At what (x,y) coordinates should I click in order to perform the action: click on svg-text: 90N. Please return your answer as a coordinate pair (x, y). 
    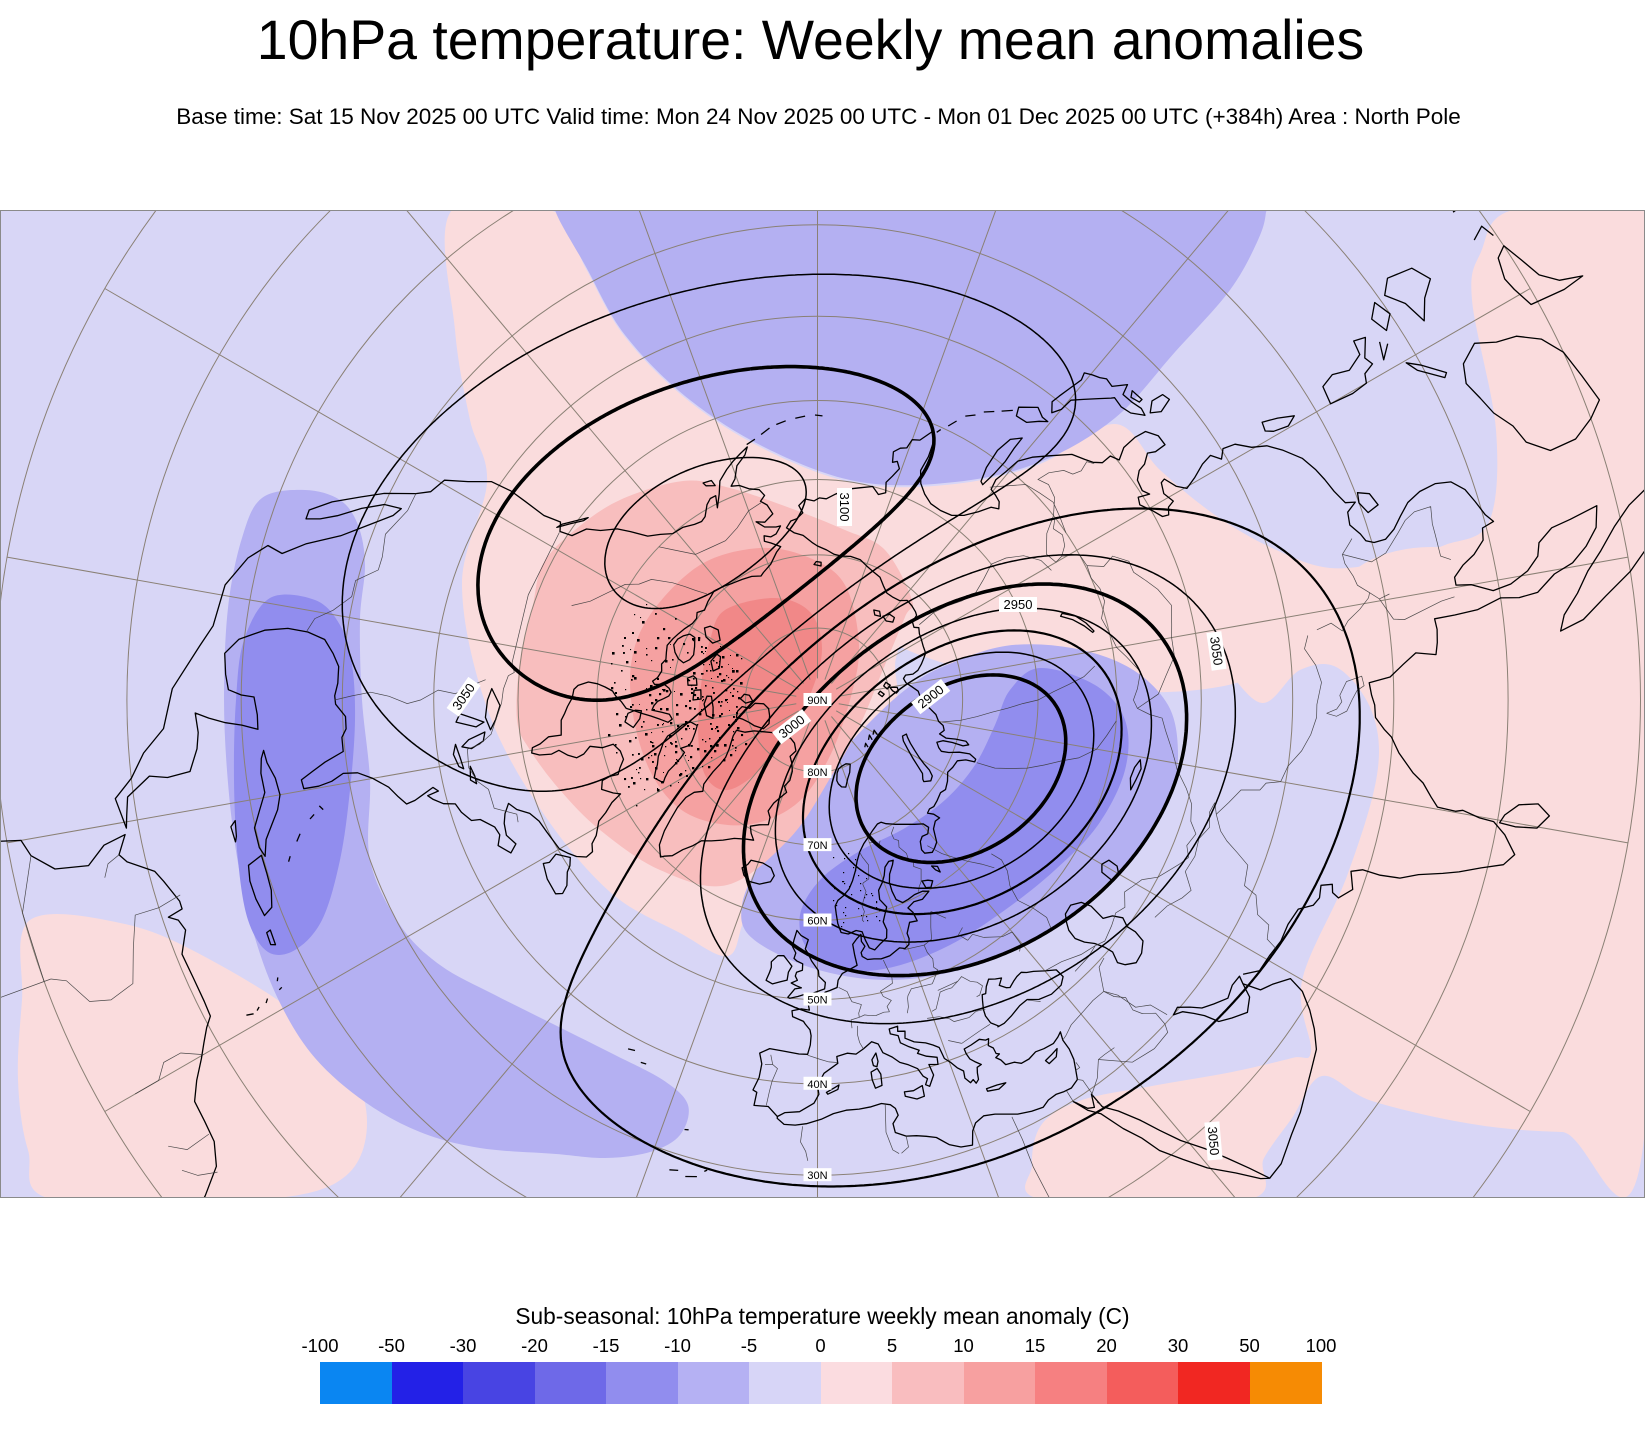
    Looking at the image, I should click on (817, 701).